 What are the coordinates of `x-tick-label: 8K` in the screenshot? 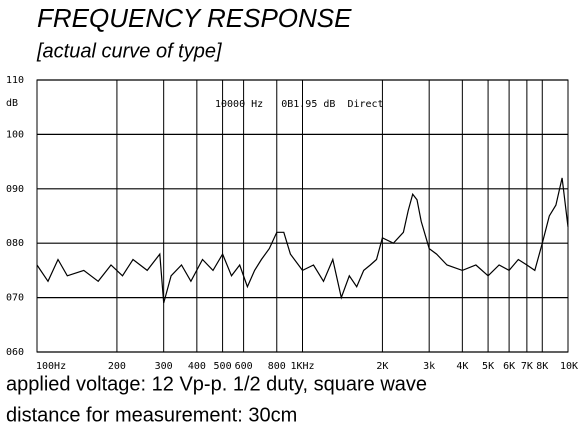 It's located at (542, 366).